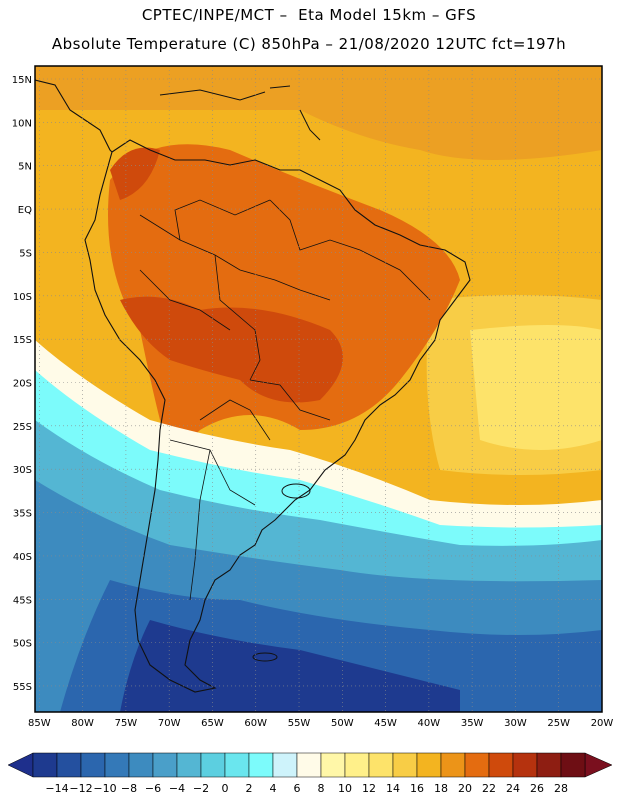 Image resolution: width=618 pixels, height=800 pixels. Describe the element at coordinates (385, 723) in the screenshot. I see `lon-tick-label: 45W` at that location.